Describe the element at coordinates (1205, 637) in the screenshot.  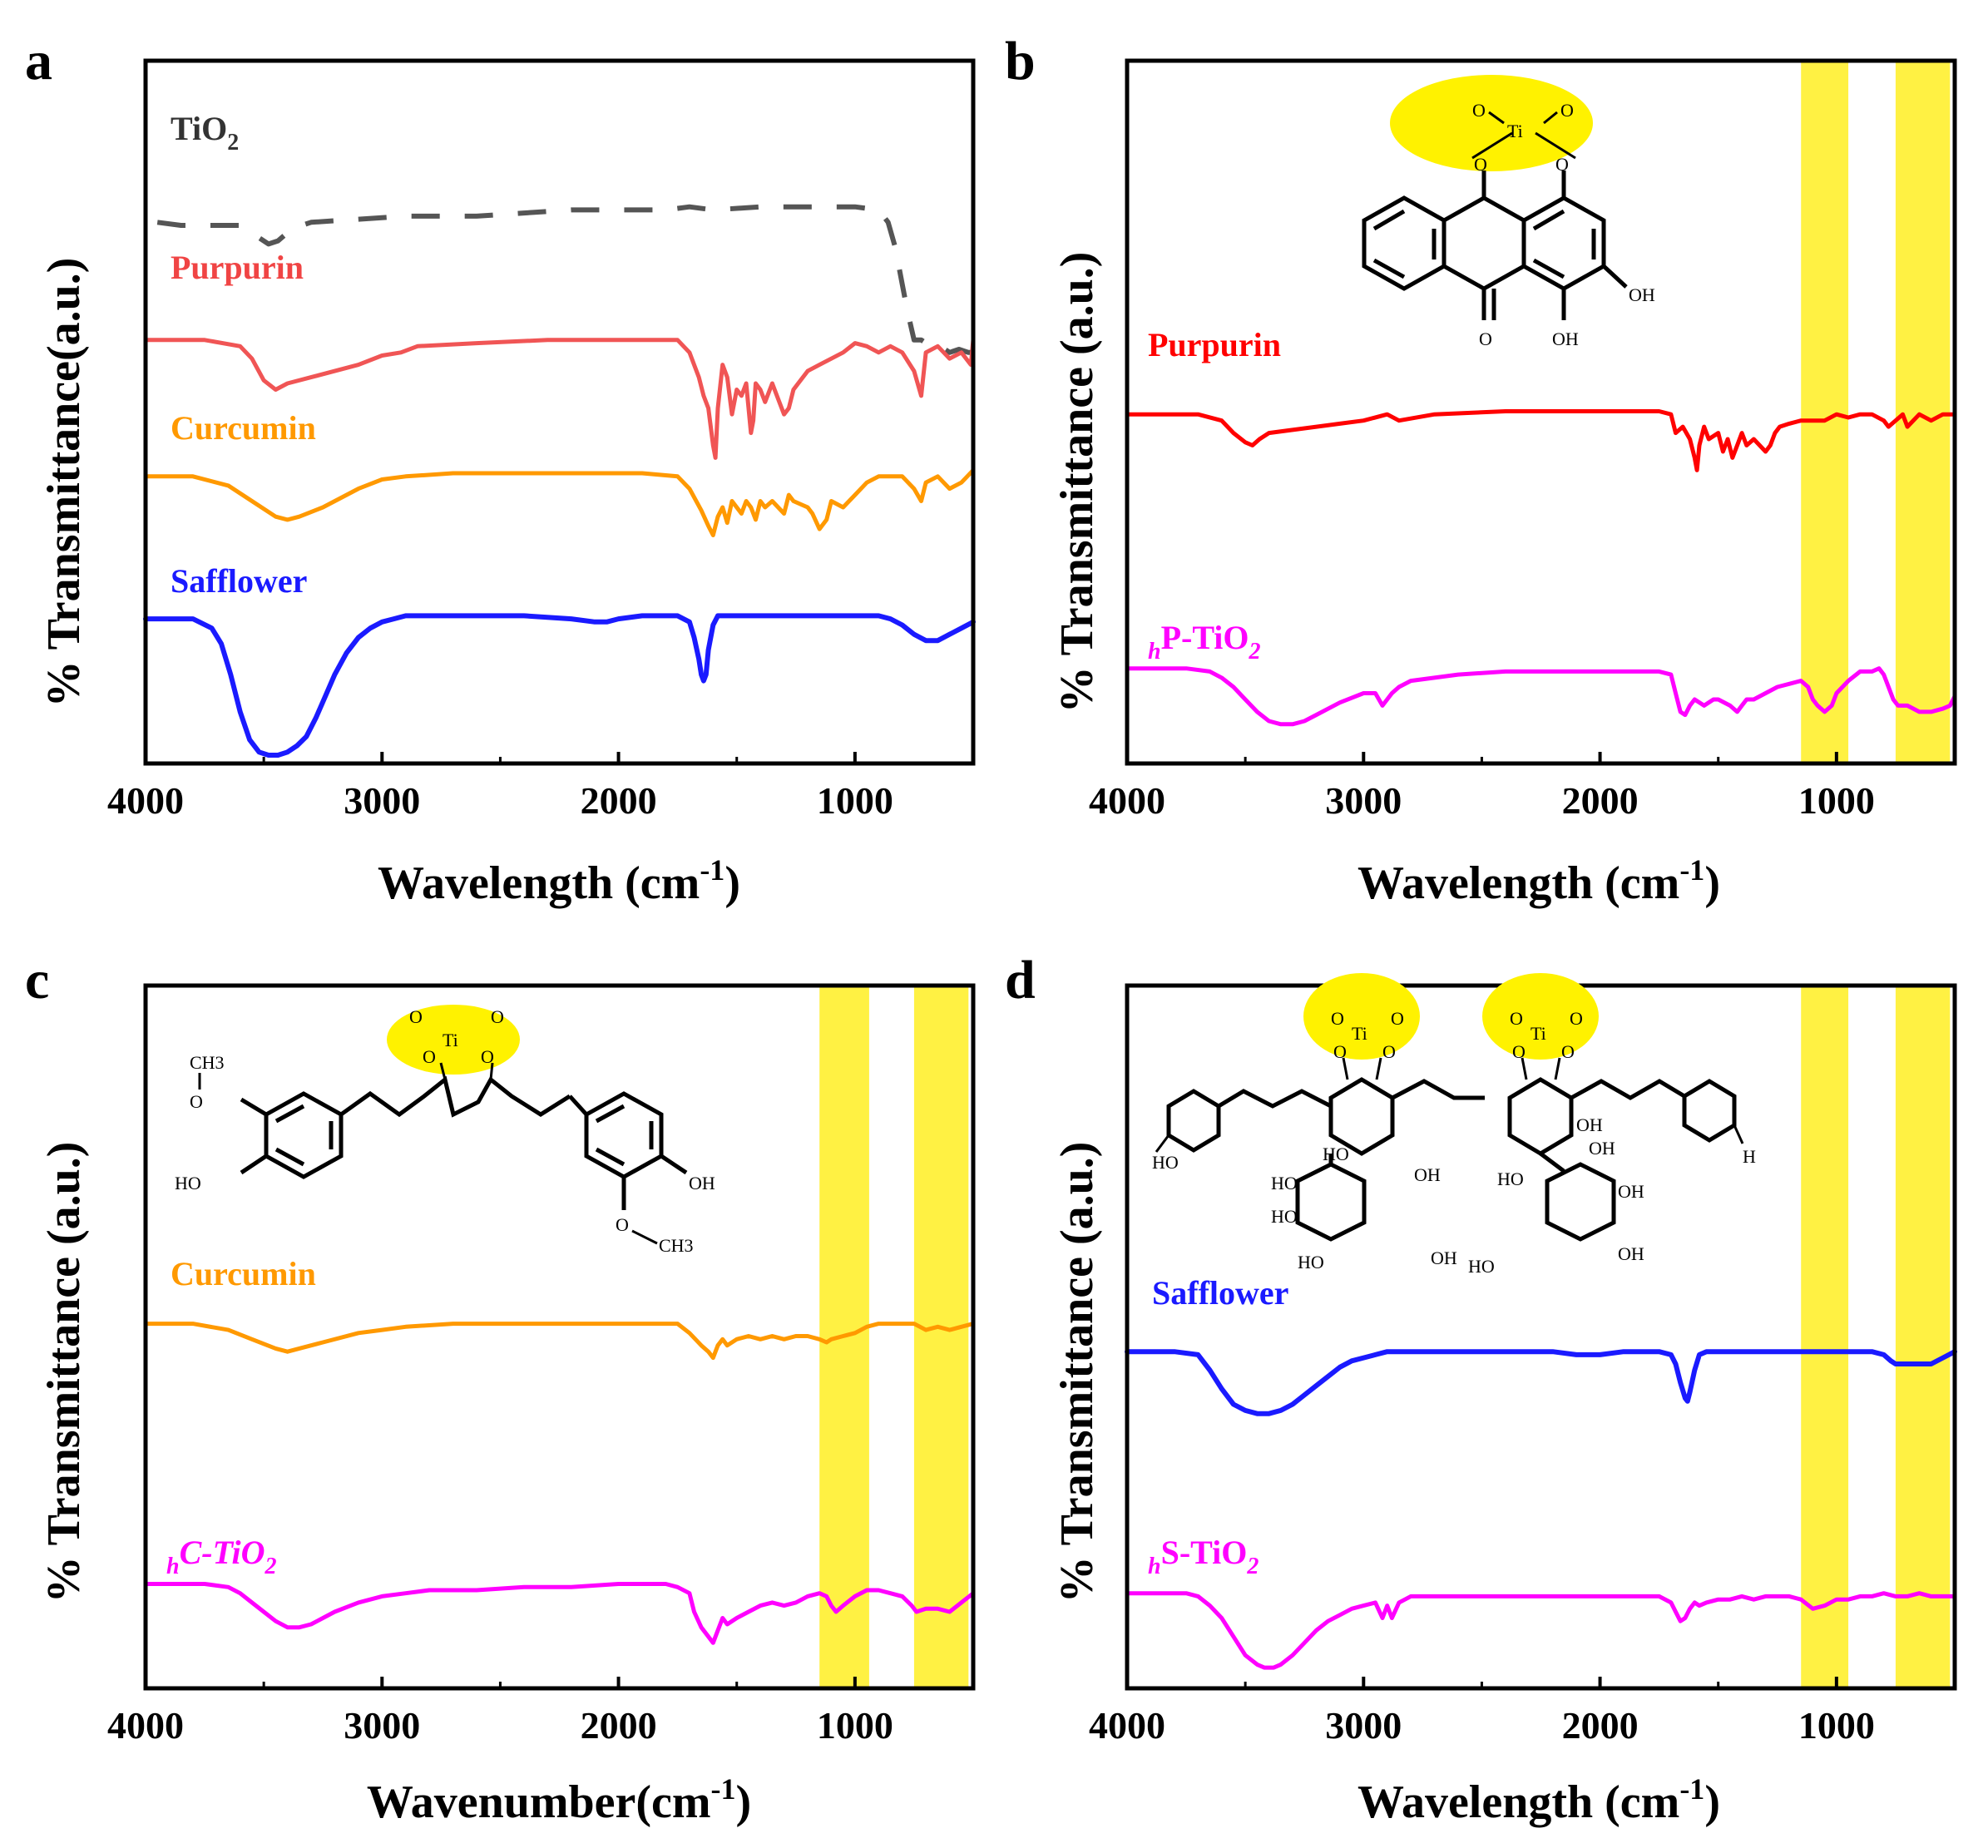
I see `series-label-main: P-TiO` at that location.